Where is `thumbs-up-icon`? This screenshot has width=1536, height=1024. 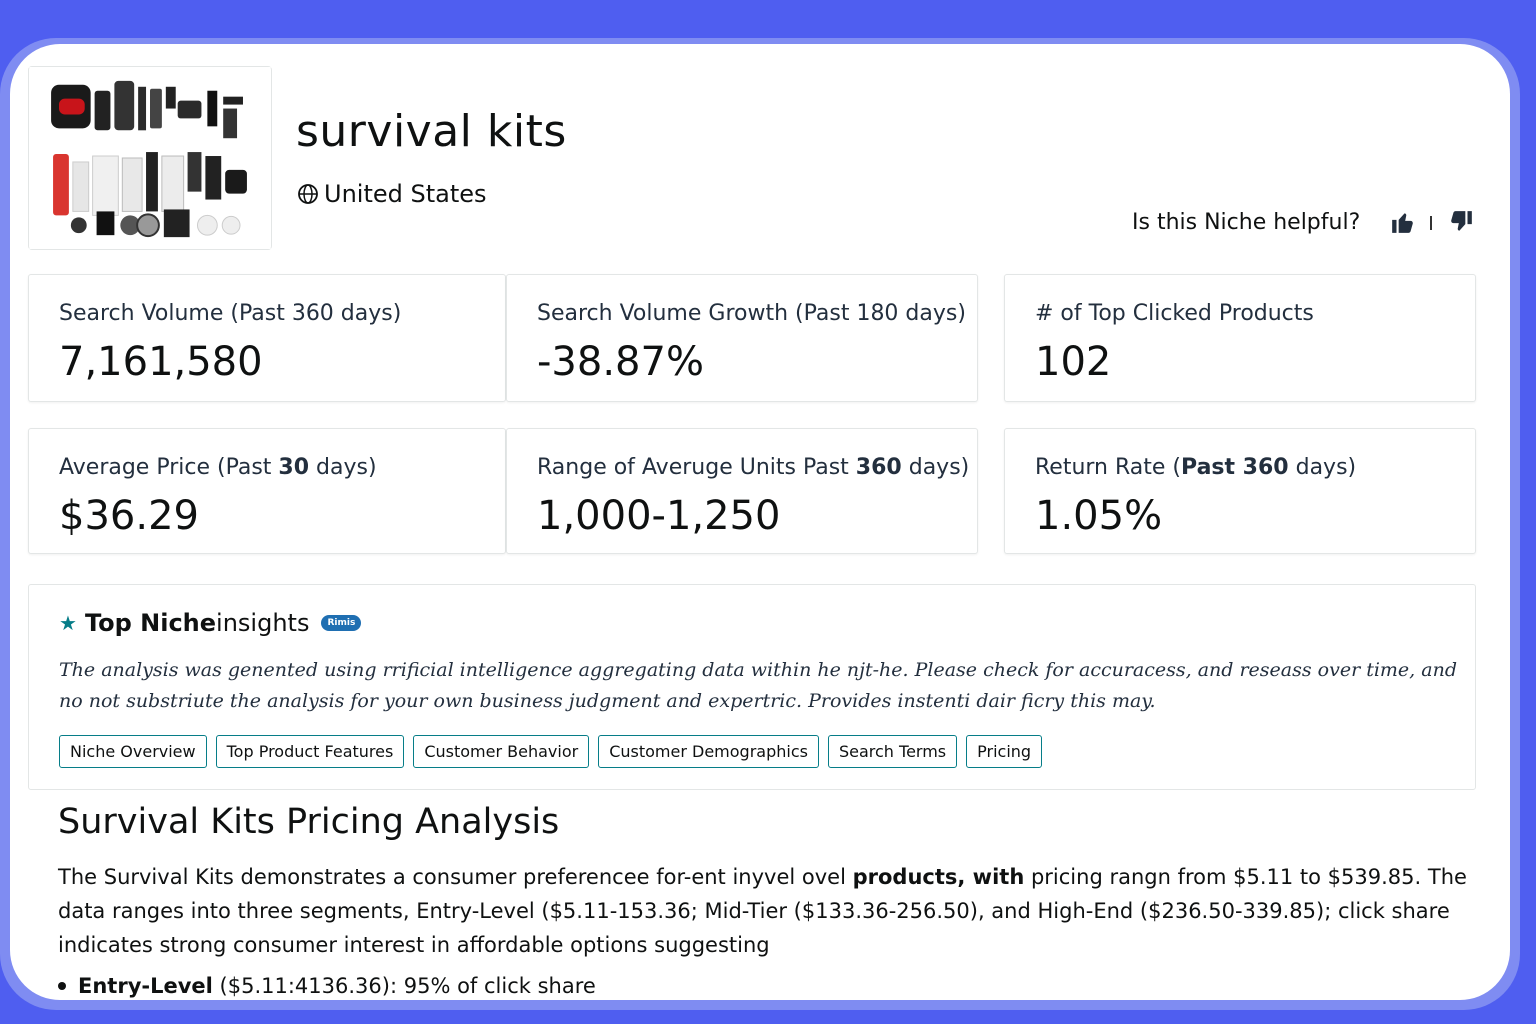
thumbs-up-icon is located at coordinates (1403, 222).